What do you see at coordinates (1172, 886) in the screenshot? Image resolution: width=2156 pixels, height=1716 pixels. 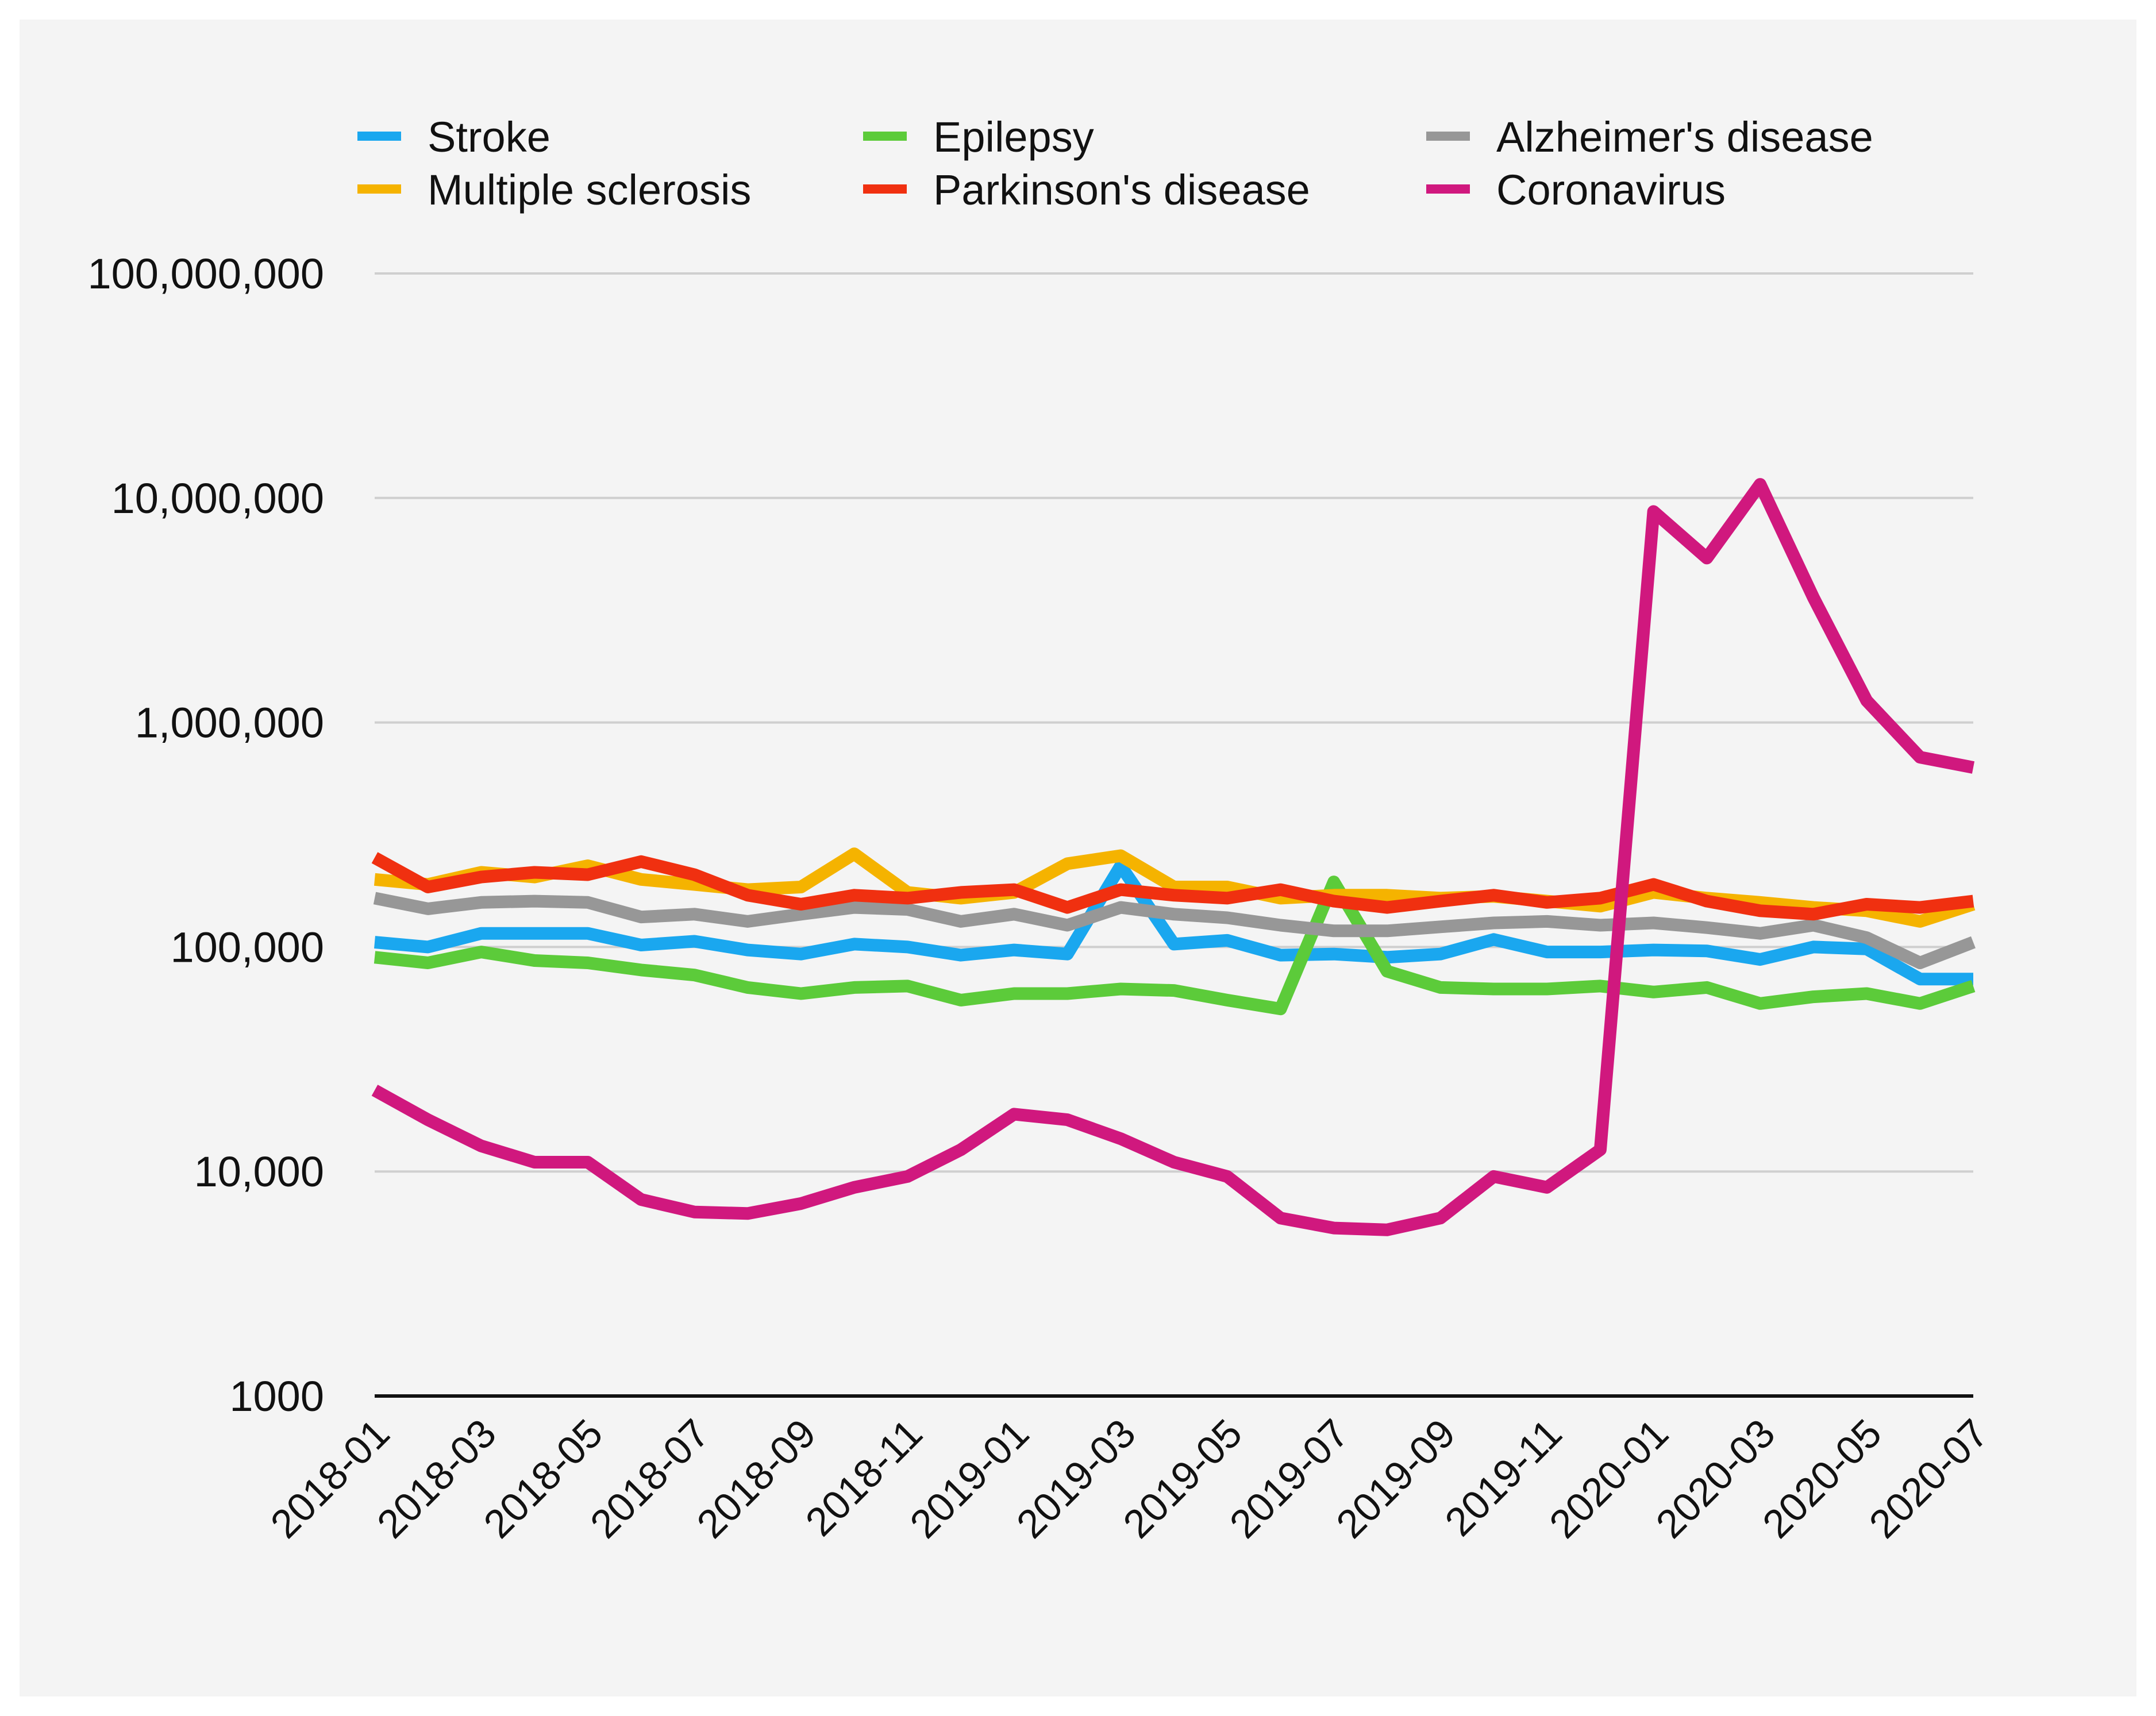 I see `series-line-parkinson-s-disease` at bounding box center [1172, 886].